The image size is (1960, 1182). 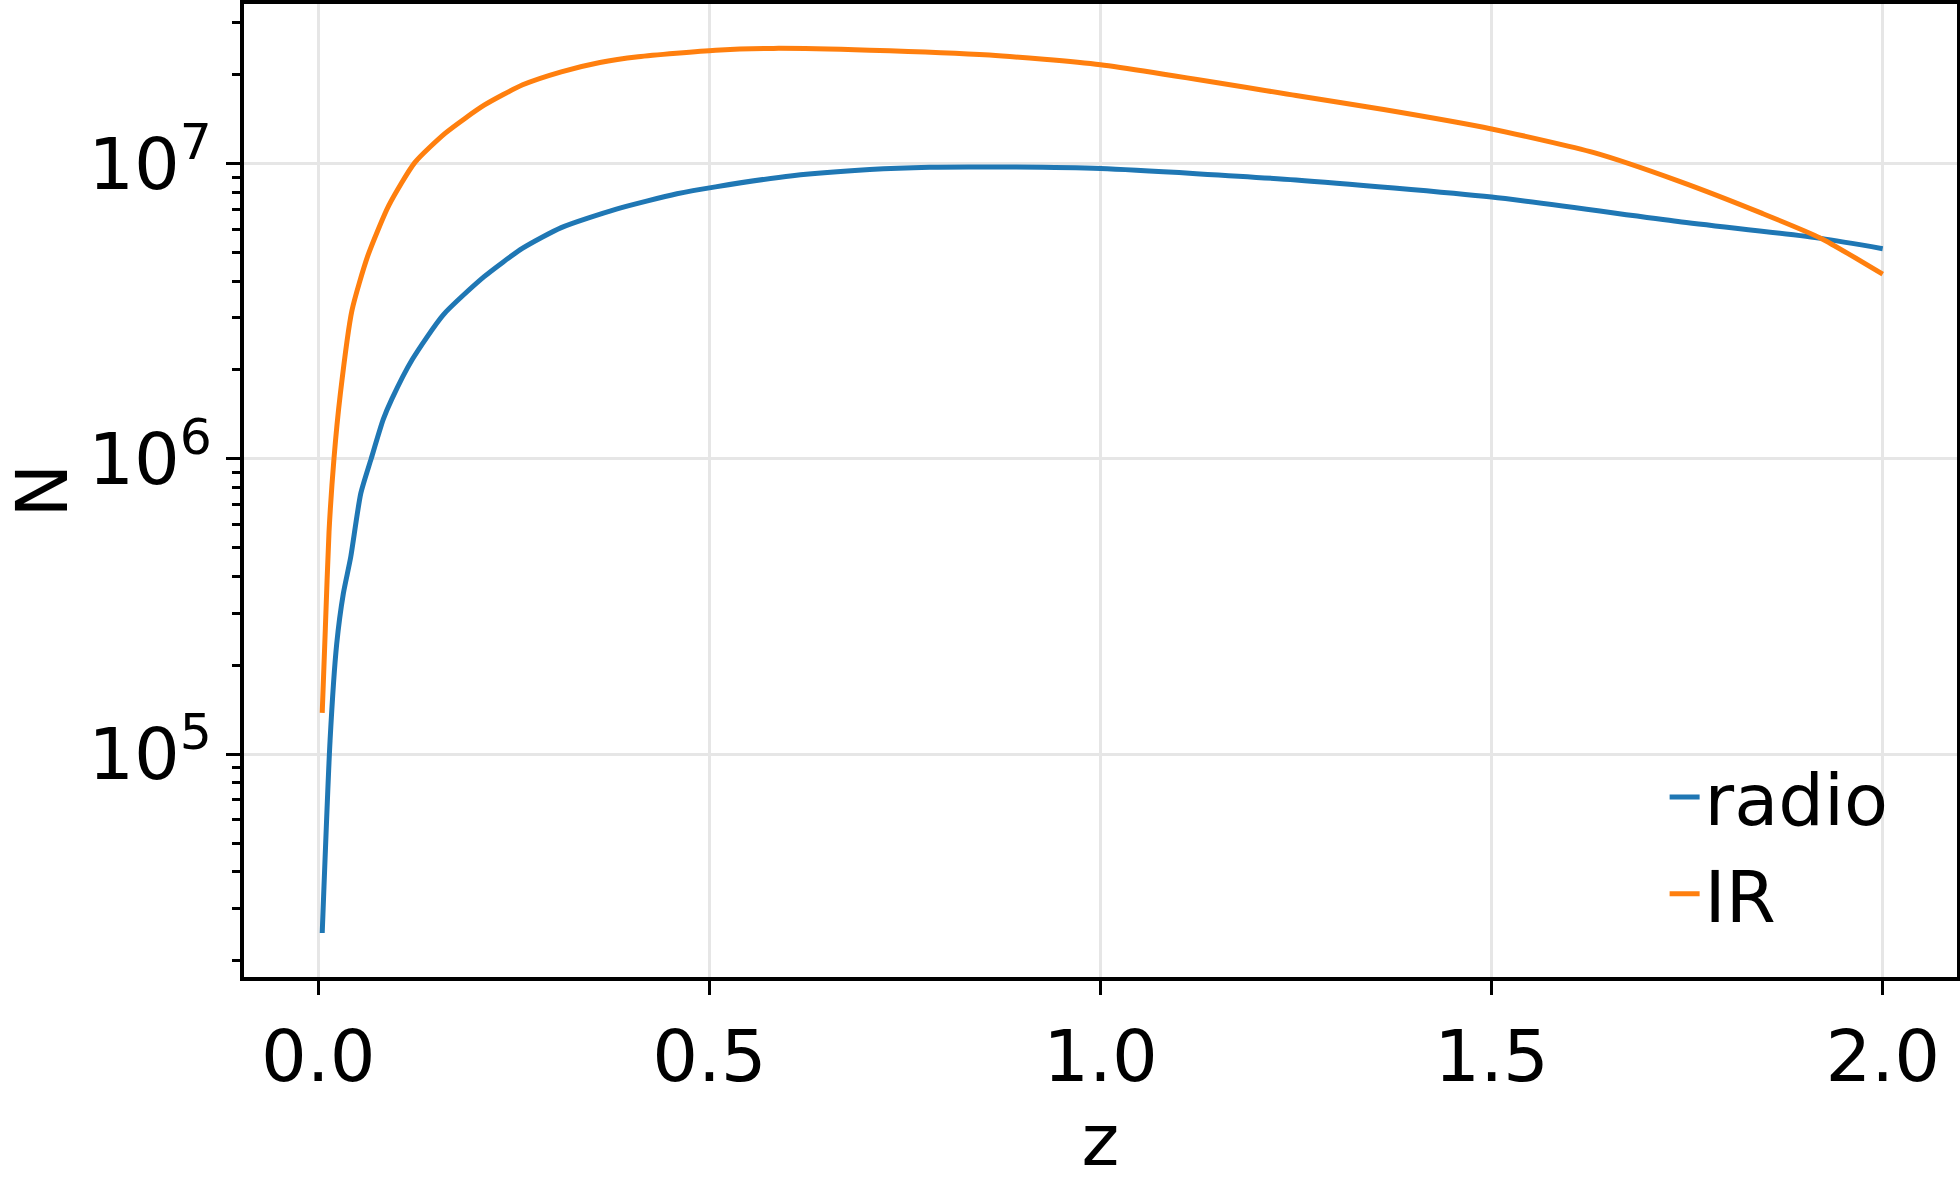 What do you see at coordinates (1100, 1056) in the screenshot?
I see `x-tick-label: 1.0` at bounding box center [1100, 1056].